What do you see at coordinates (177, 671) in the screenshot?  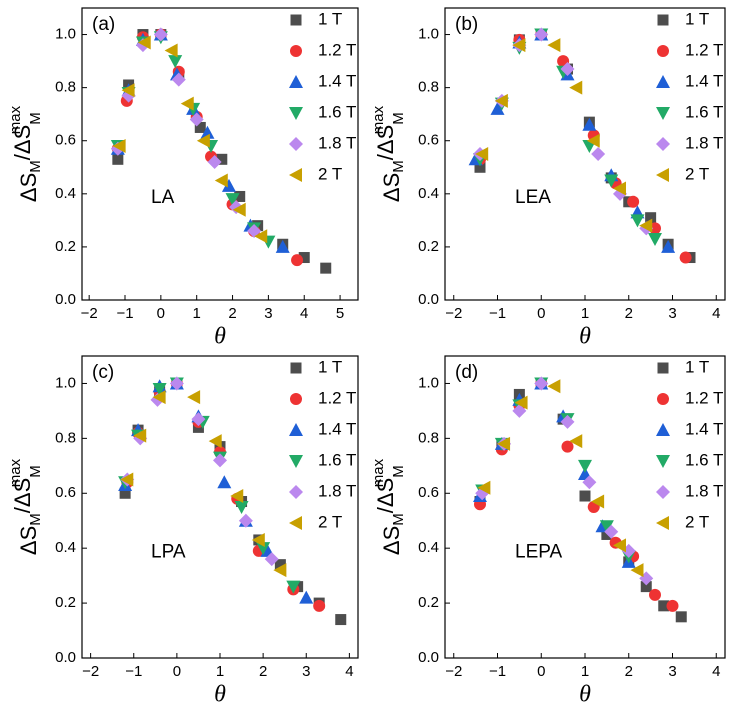 I see `x-tick-label: 0` at bounding box center [177, 671].